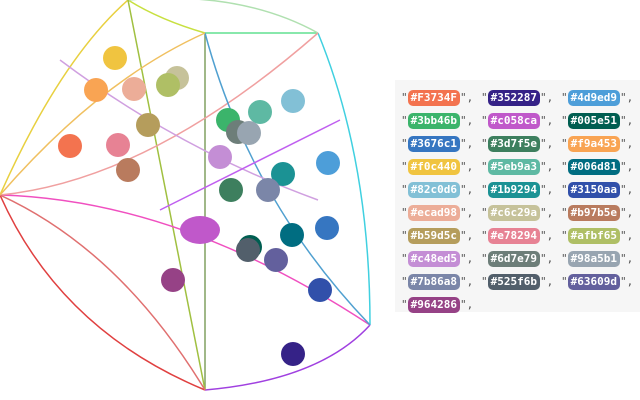 The height and width of the screenshot is (400, 640). Describe the element at coordinates (517, 144) in the screenshot. I see `palette-item: " #3d7f5e ",` at that location.